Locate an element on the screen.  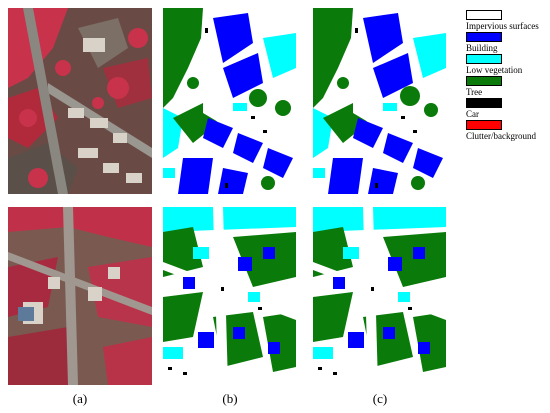
legend-swatch-tree is located at coordinates (484, 81).